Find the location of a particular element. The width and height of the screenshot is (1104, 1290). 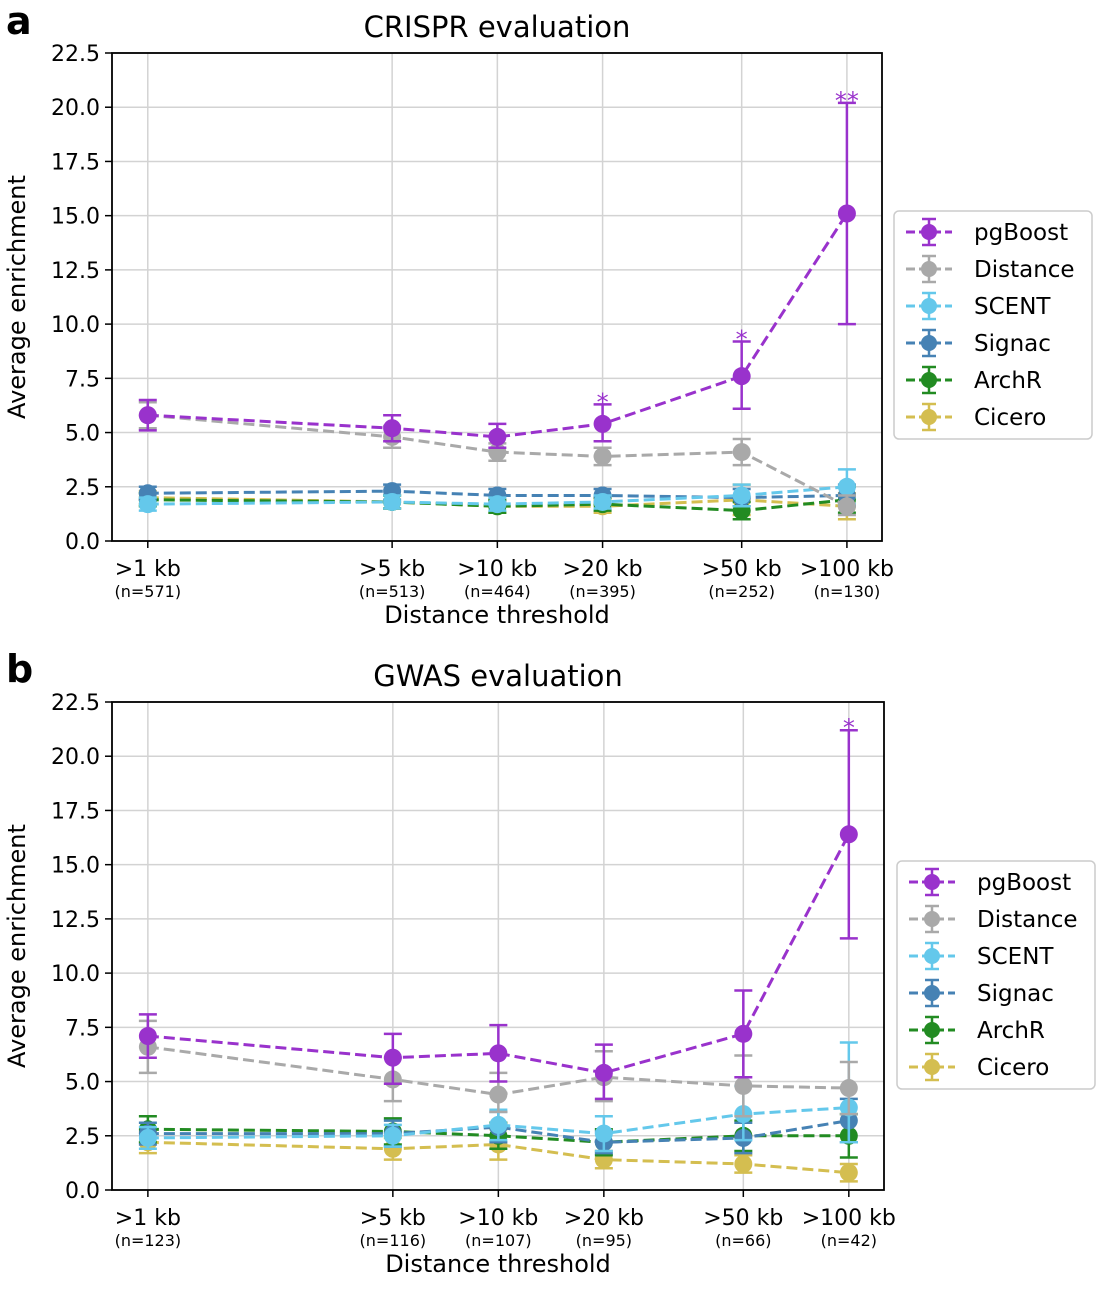

chart-title: GWAS evaluation is located at coordinates (498, 676).